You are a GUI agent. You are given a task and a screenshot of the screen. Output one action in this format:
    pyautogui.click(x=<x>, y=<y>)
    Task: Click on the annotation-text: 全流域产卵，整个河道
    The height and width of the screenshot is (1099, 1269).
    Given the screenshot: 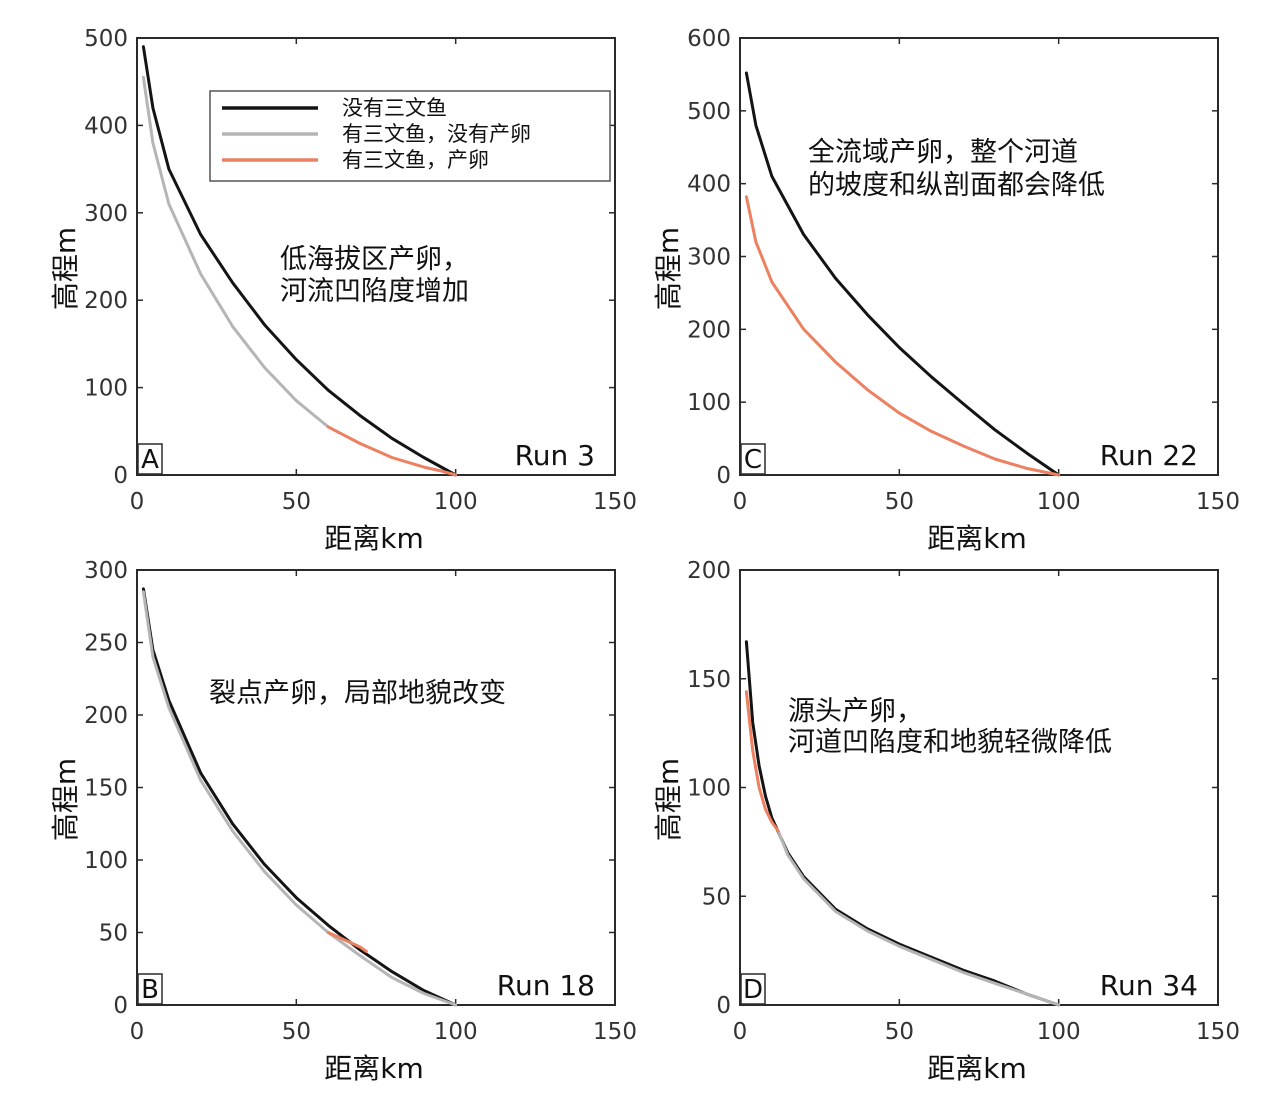 What is the action you would take?
    pyautogui.click(x=943, y=152)
    